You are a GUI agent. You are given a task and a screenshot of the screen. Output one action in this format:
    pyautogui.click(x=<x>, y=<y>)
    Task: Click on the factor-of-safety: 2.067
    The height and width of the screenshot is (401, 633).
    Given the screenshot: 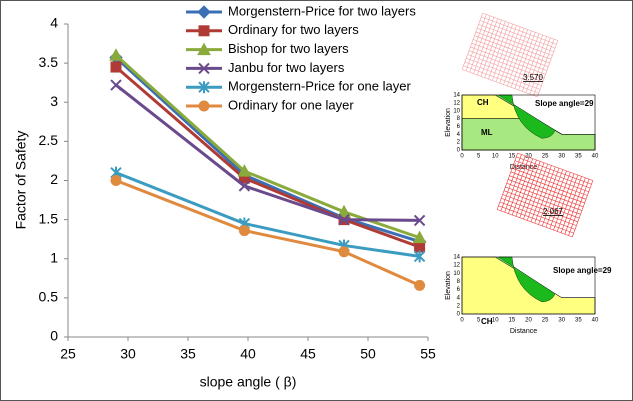 What is the action you would take?
    pyautogui.click(x=553, y=211)
    